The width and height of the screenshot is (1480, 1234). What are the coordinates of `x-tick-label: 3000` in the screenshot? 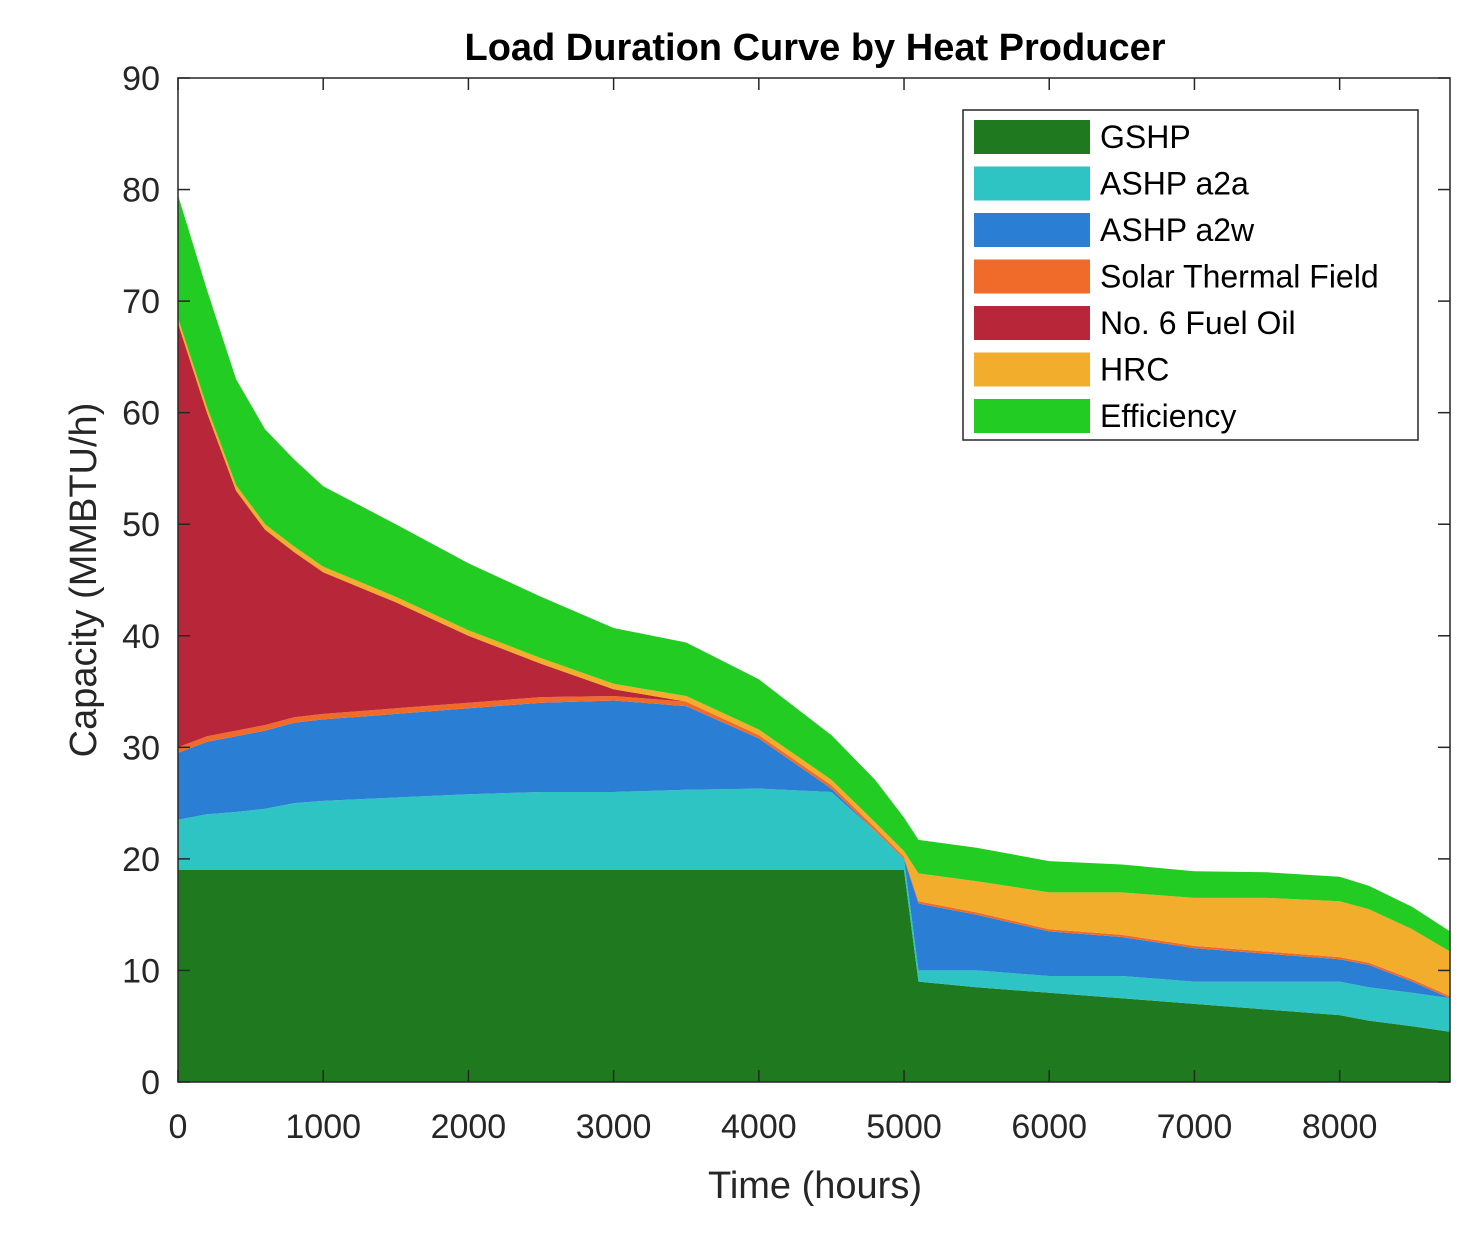 It's located at (614, 1127).